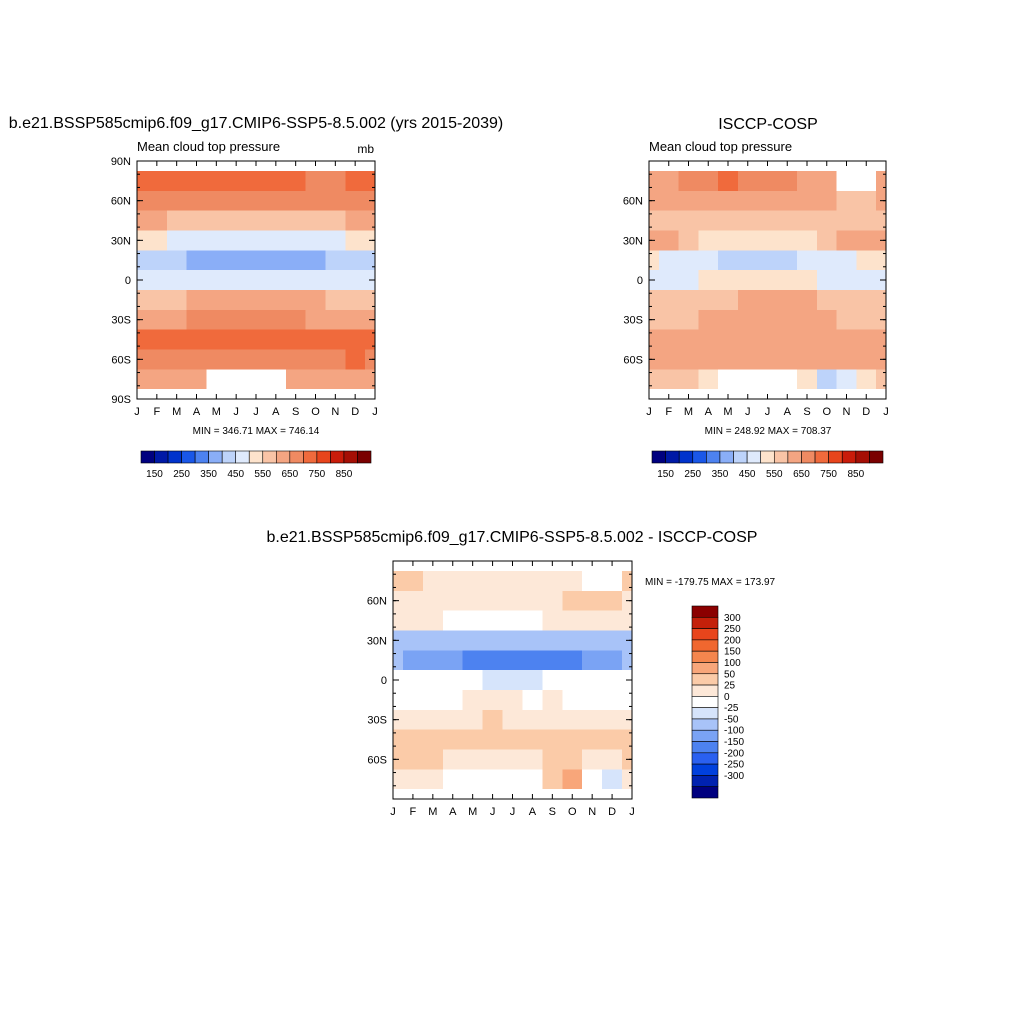 Image resolution: width=1024 pixels, height=1024 pixels. I want to click on colorbar-label: 0, so click(727, 697).